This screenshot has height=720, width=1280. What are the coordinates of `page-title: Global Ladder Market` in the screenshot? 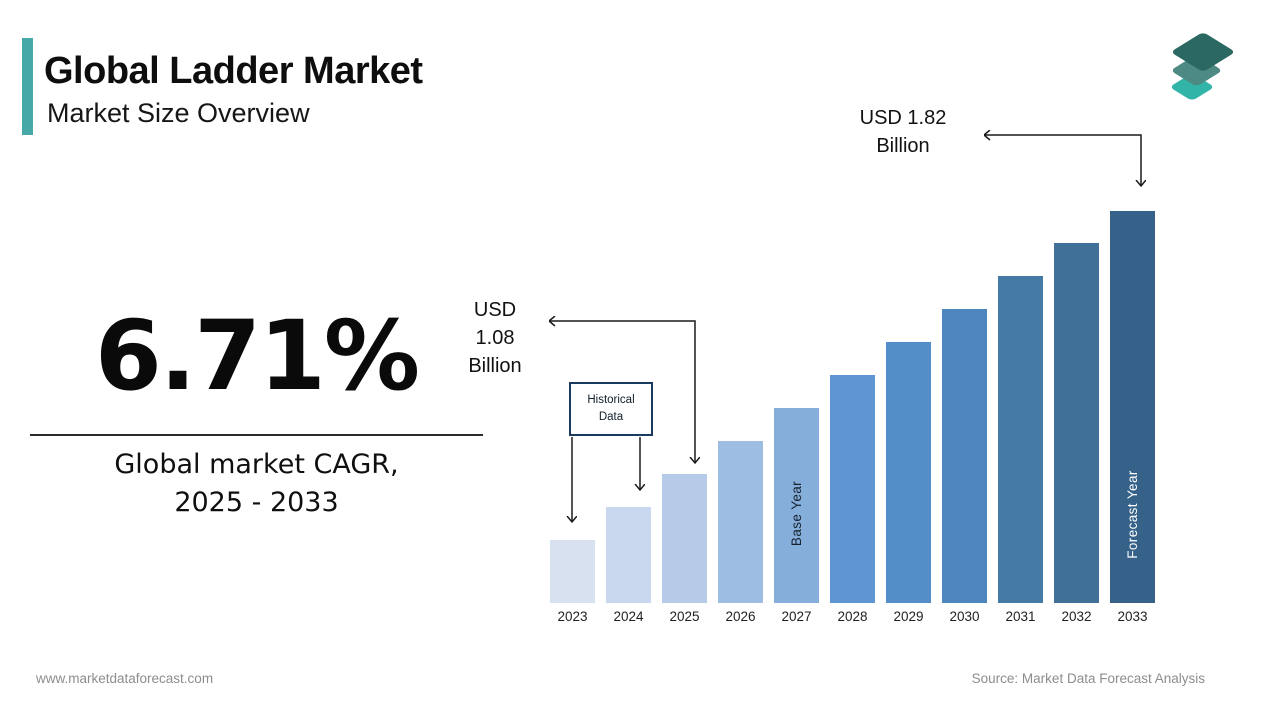 It's located at (233, 71).